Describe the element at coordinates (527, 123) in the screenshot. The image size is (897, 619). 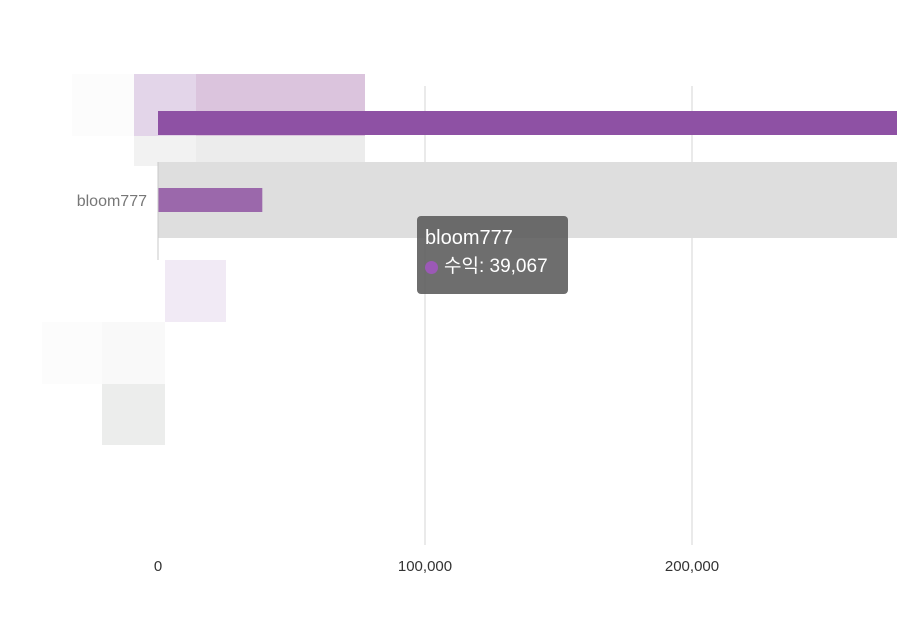
I see `bar-top` at that location.